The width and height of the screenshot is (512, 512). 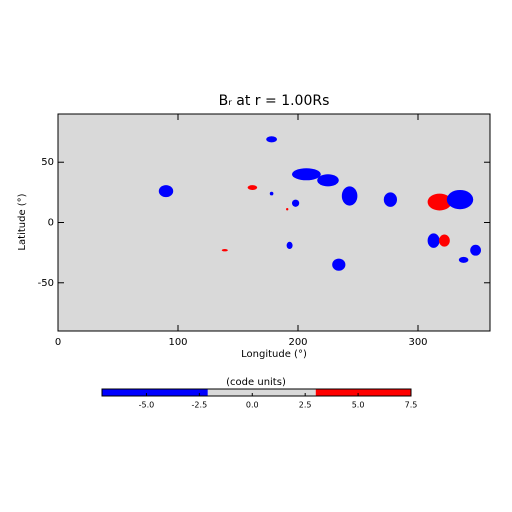 What do you see at coordinates (46, 283) in the screenshot?
I see `y-tick-label: -50` at bounding box center [46, 283].